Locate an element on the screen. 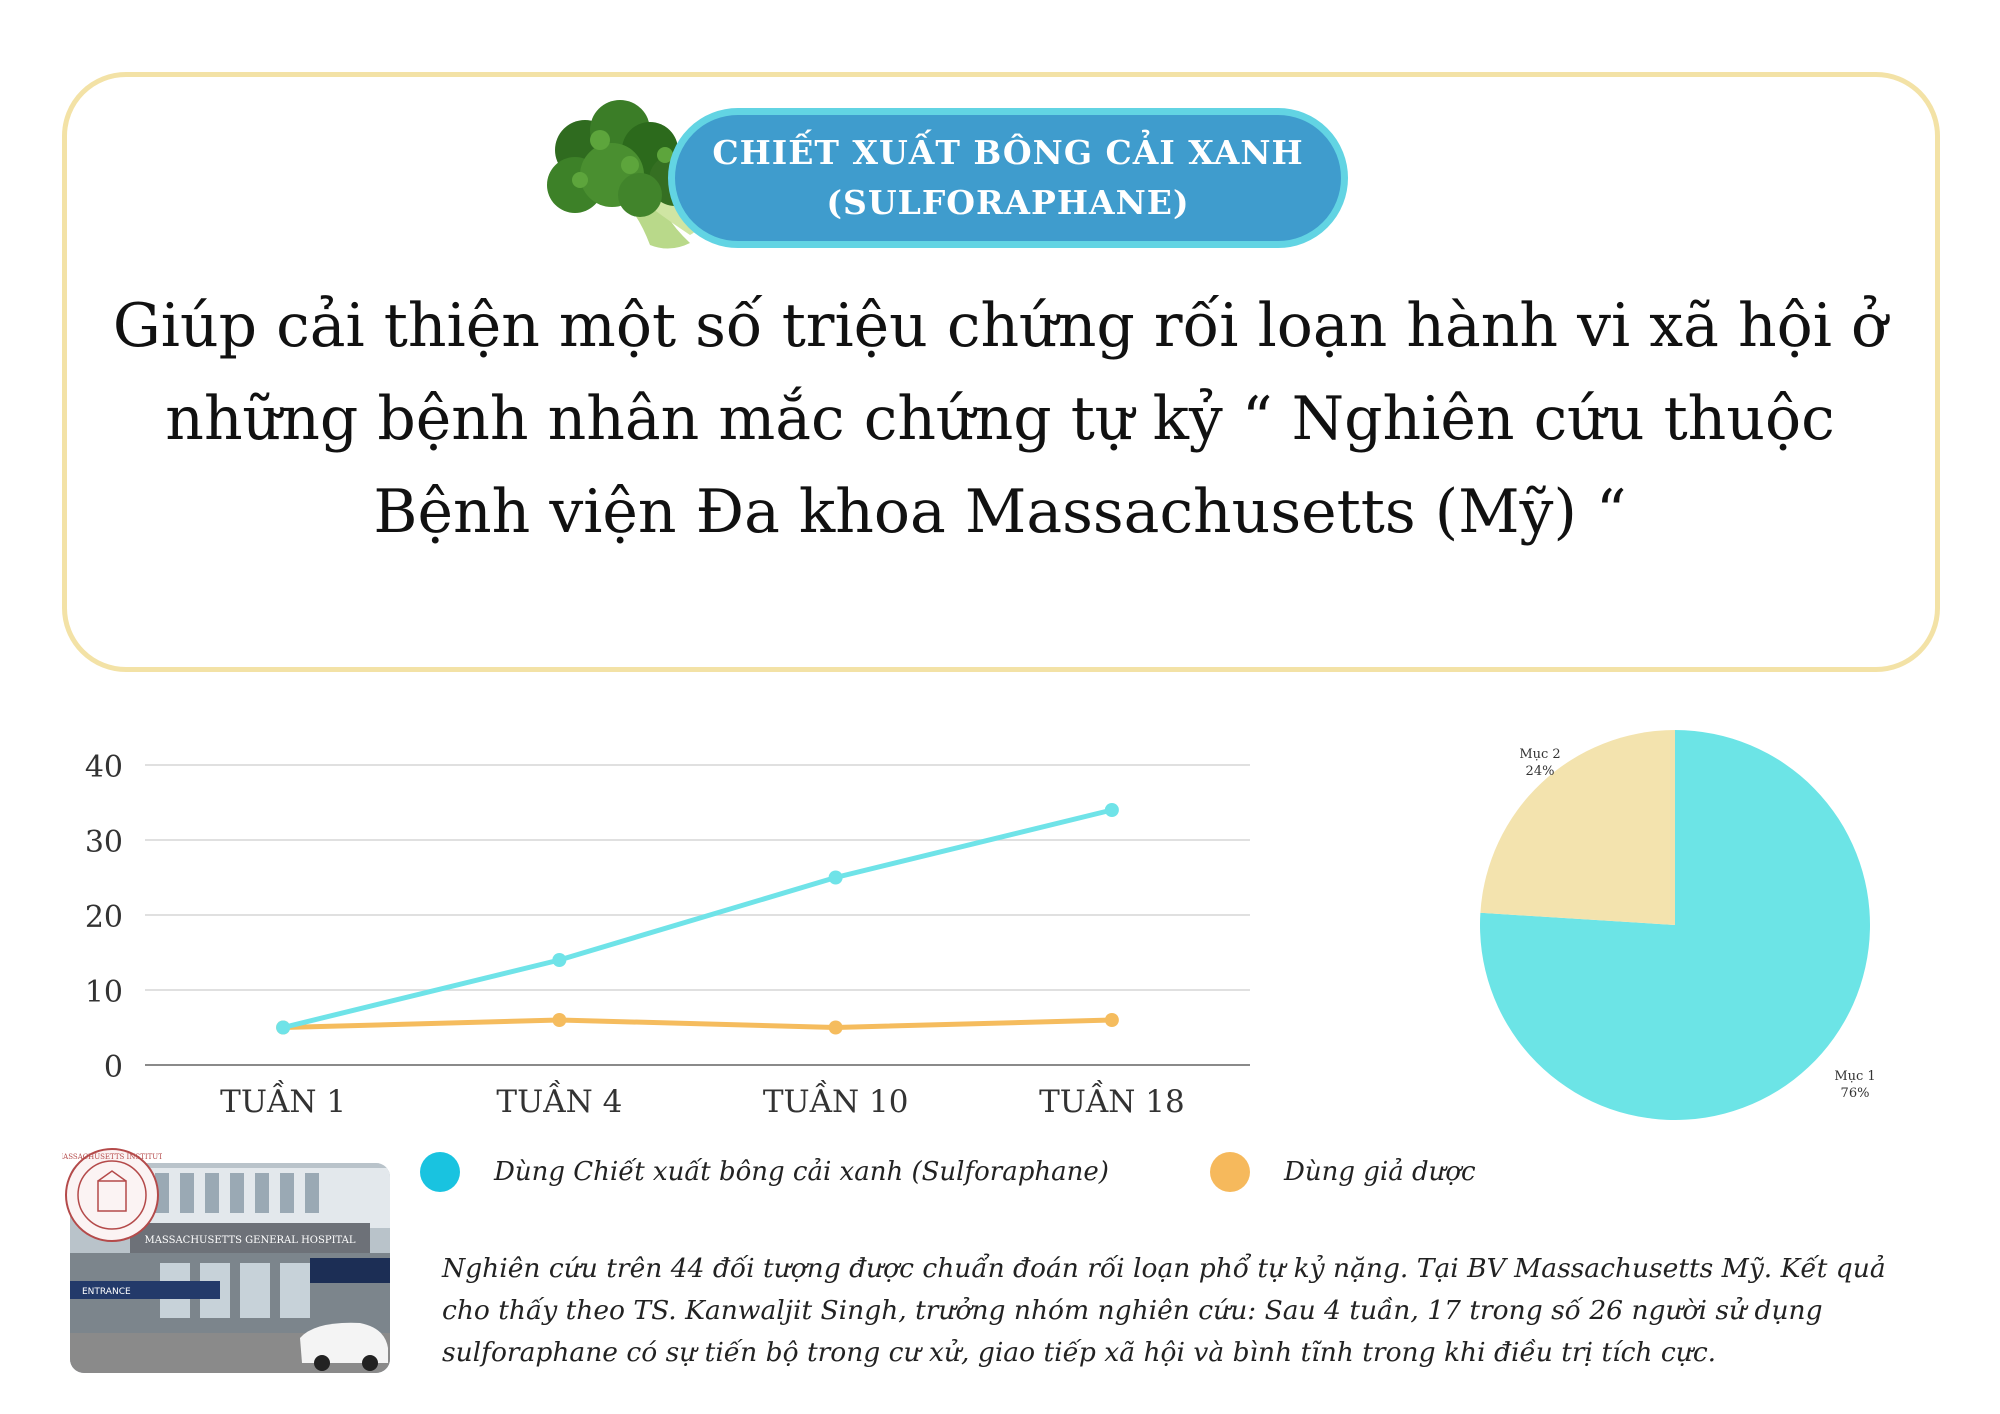 Image resolution: width=2000 pixels, height=1414 pixels. legend-label-placebo: Dùng giả dược is located at coordinates (1380, 1172).